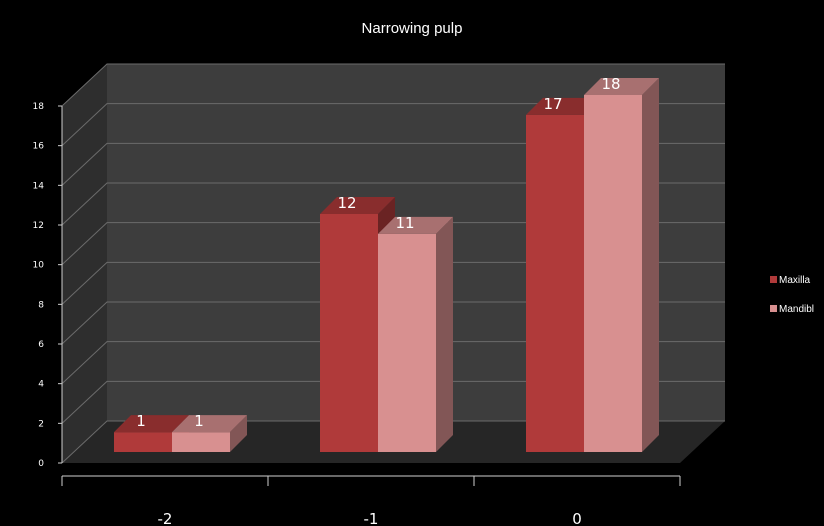 The width and height of the screenshot is (824, 526). I want to click on x-axis: -2 -1 0, so click(371, 500).